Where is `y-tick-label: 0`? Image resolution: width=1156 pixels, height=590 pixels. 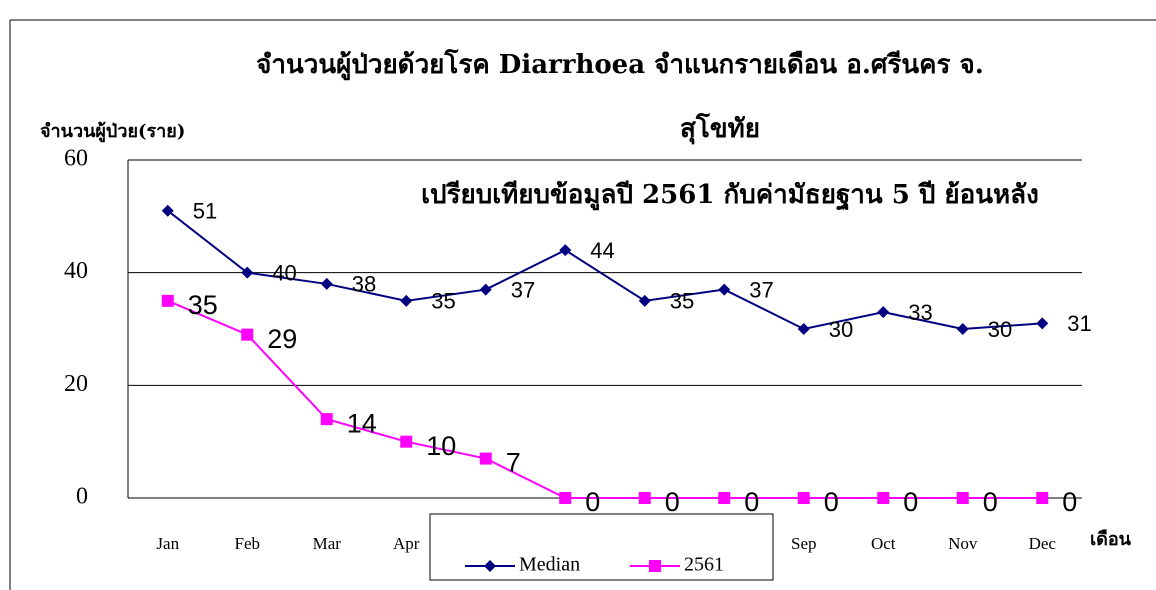 y-tick-label: 0 is located at coordinates (82, 497).